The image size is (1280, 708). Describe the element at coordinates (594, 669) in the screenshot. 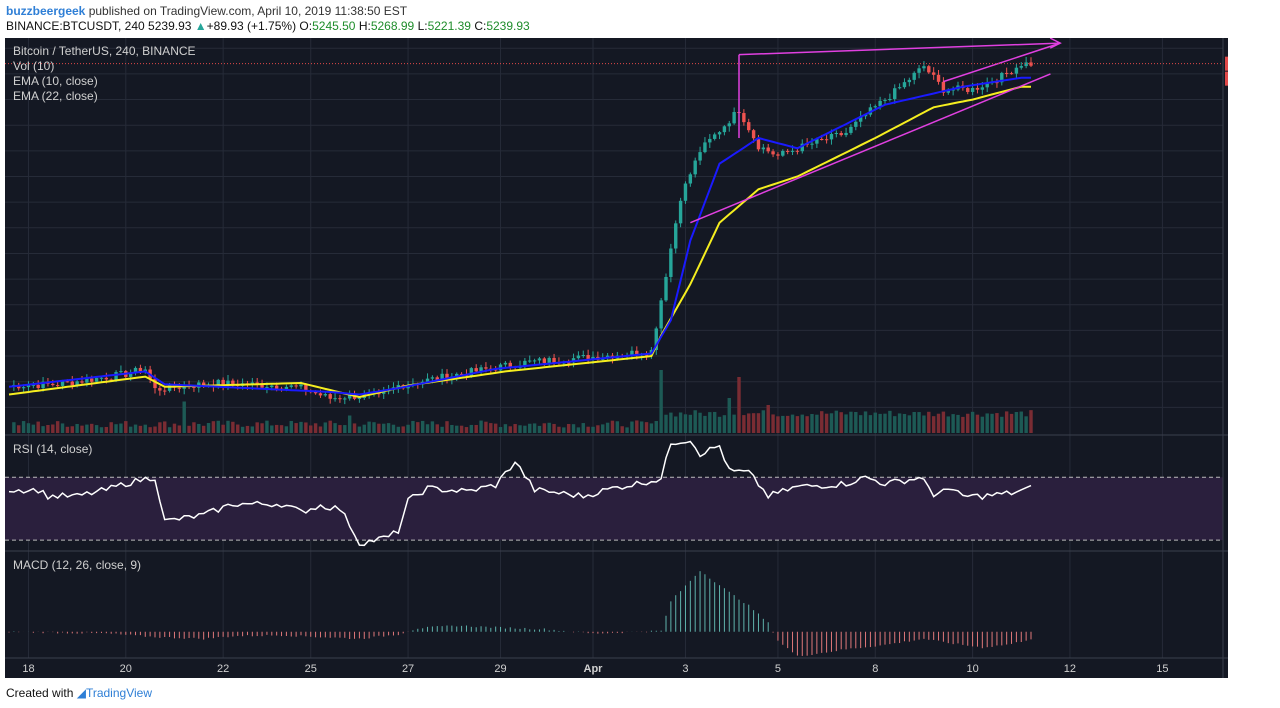

I see `date-tick-label: Apr` at that location.